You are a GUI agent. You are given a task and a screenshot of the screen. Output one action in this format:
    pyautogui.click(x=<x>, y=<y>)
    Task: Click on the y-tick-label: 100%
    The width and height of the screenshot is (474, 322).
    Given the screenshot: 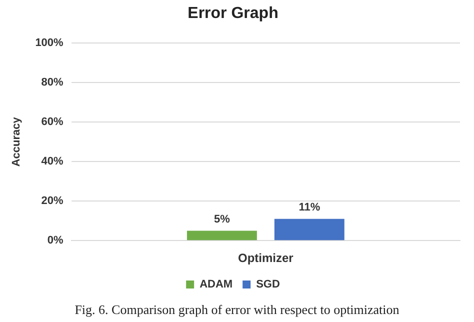 What is the action you would take?
    pyautogui.click(x=49, y=43)
    